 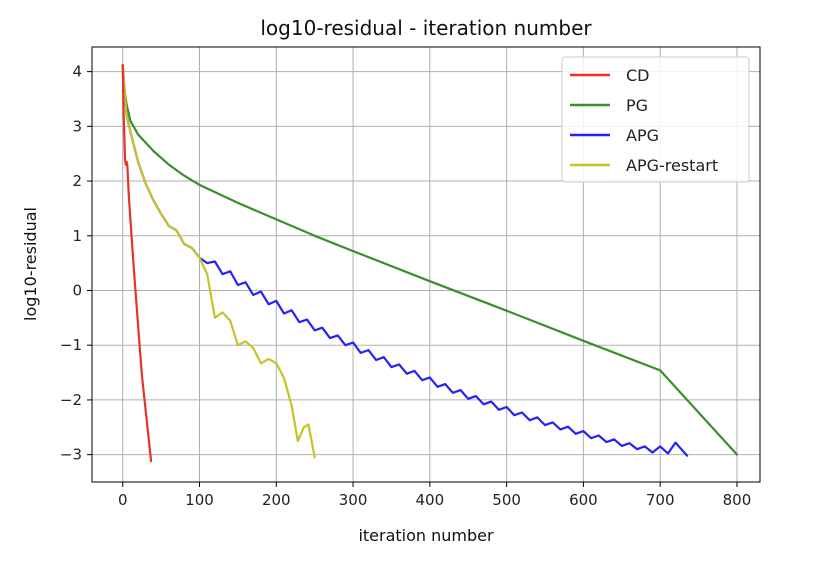 I want to click on chart-title: log10-residual - iteration number, so click(x=426, y=28).